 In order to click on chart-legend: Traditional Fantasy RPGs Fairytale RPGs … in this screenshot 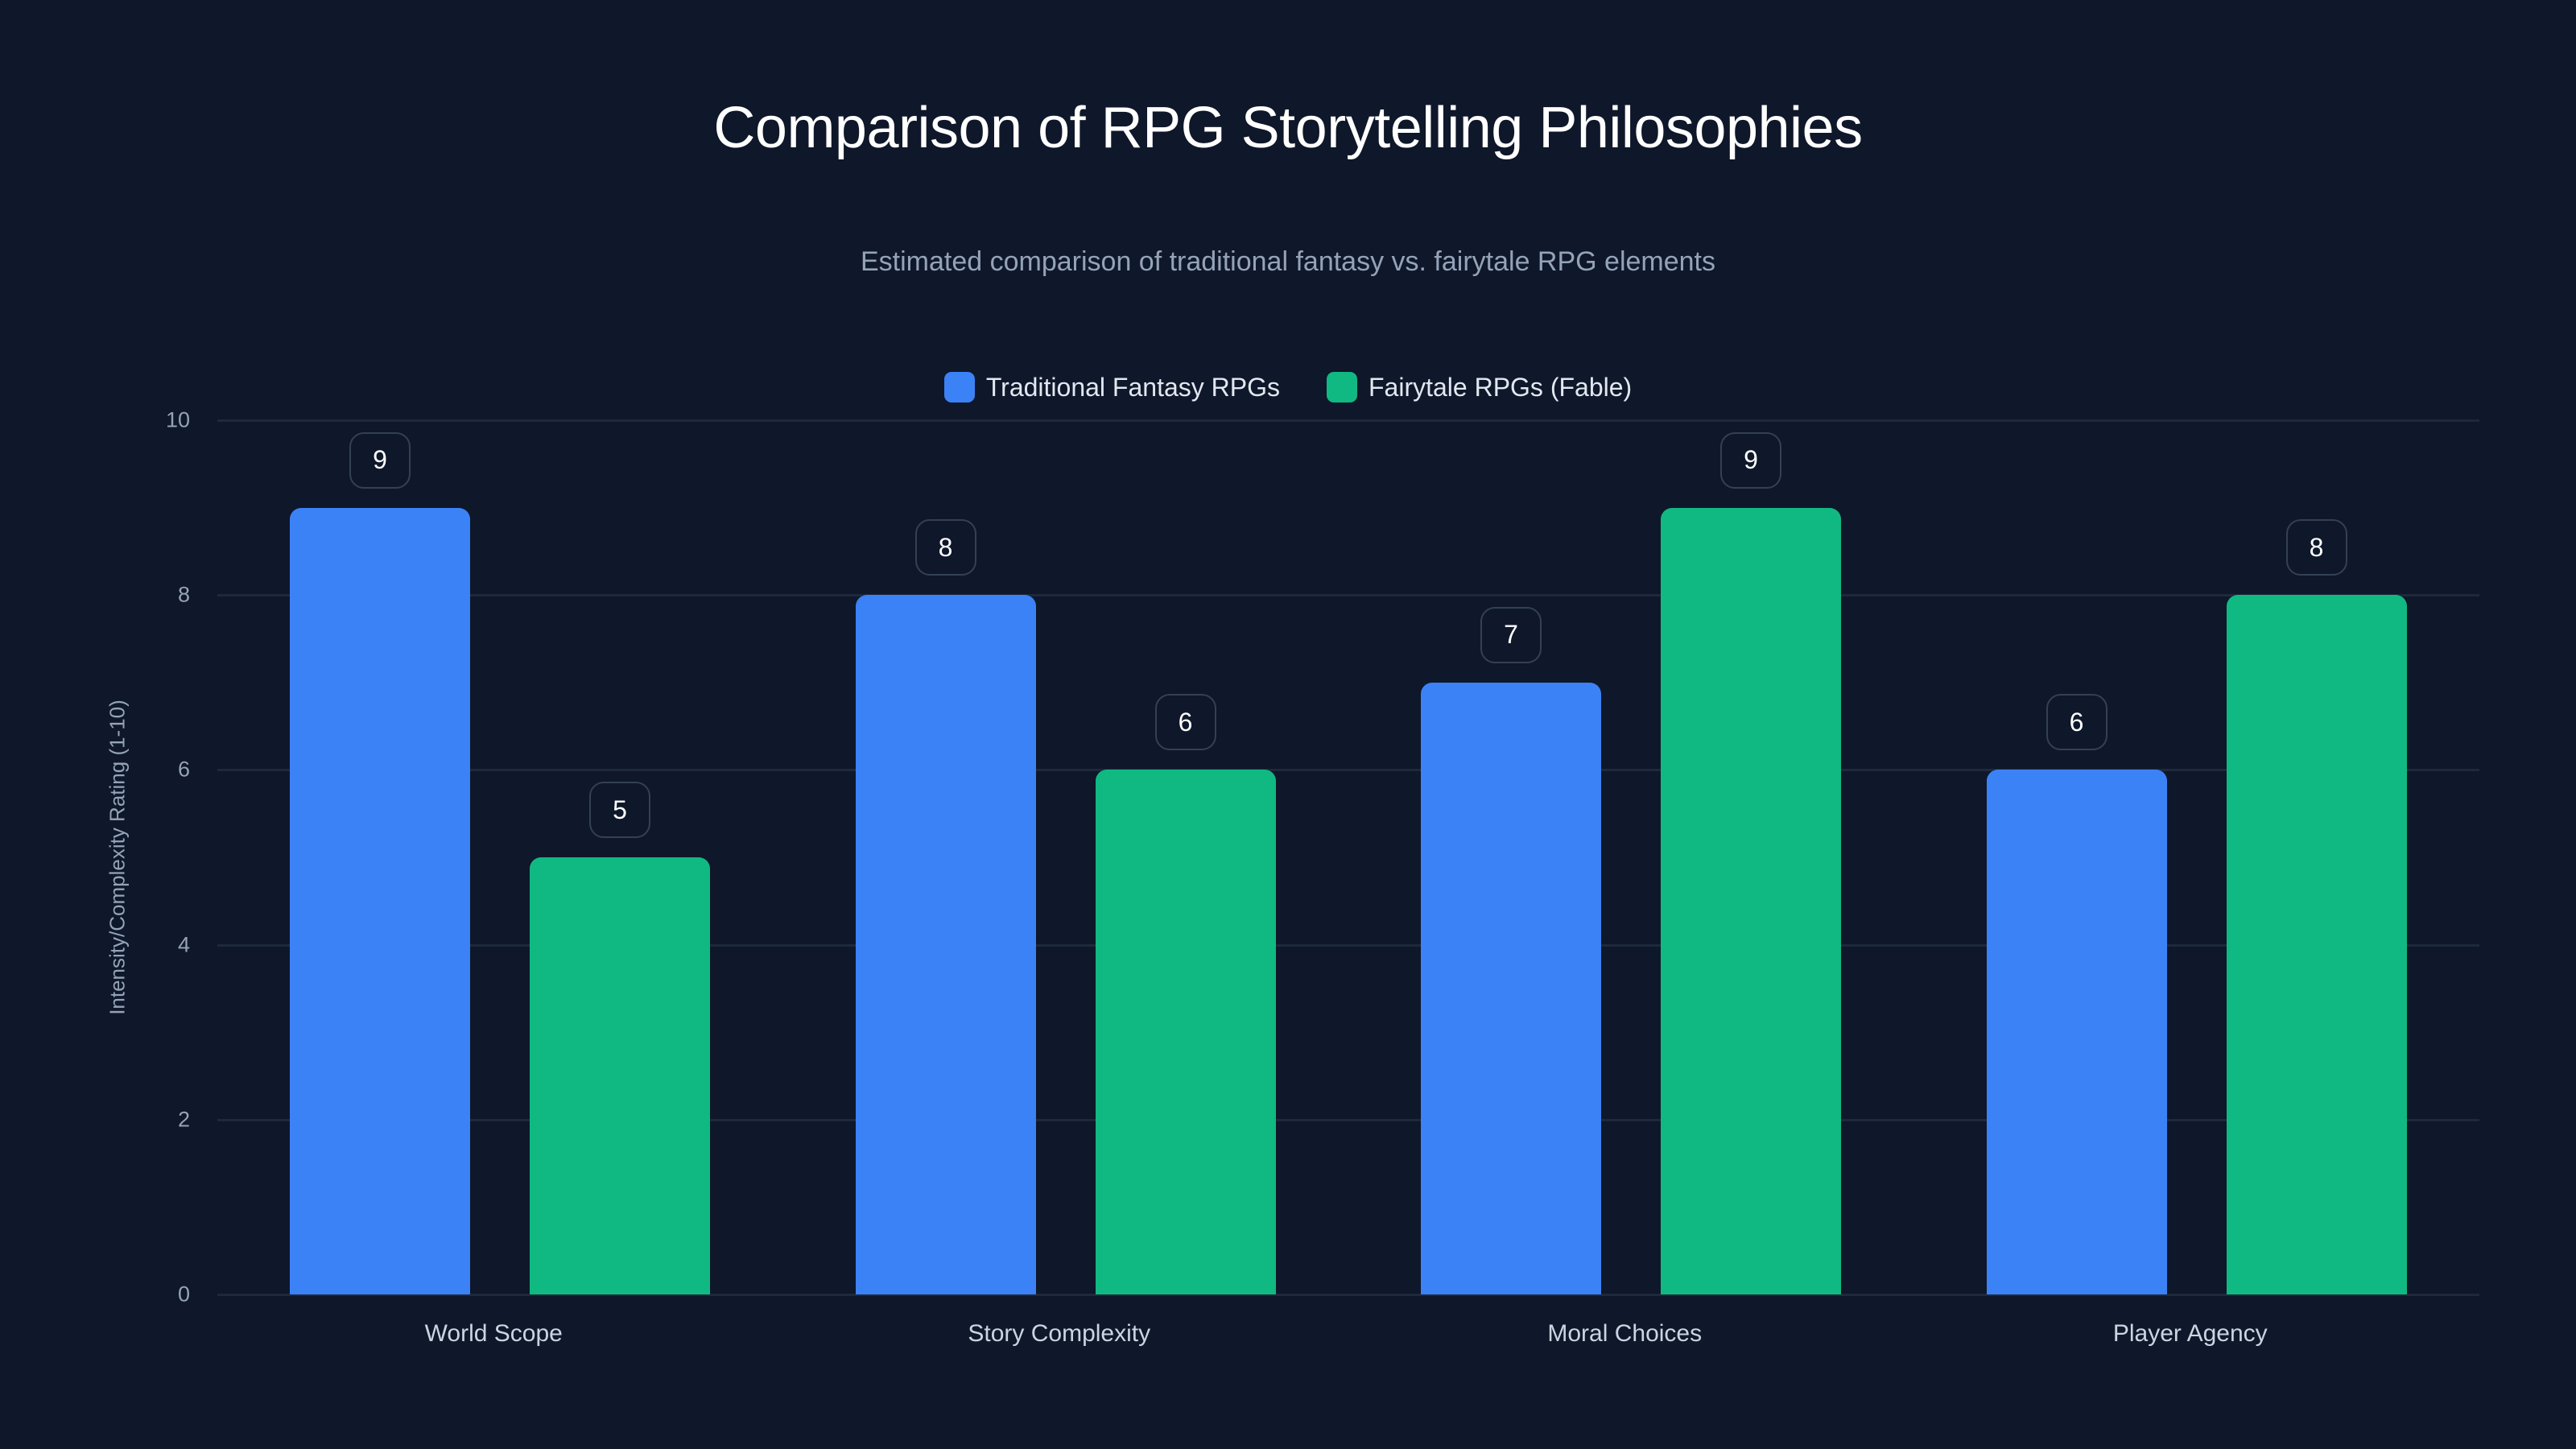, I will do `click(1288, 387)`.